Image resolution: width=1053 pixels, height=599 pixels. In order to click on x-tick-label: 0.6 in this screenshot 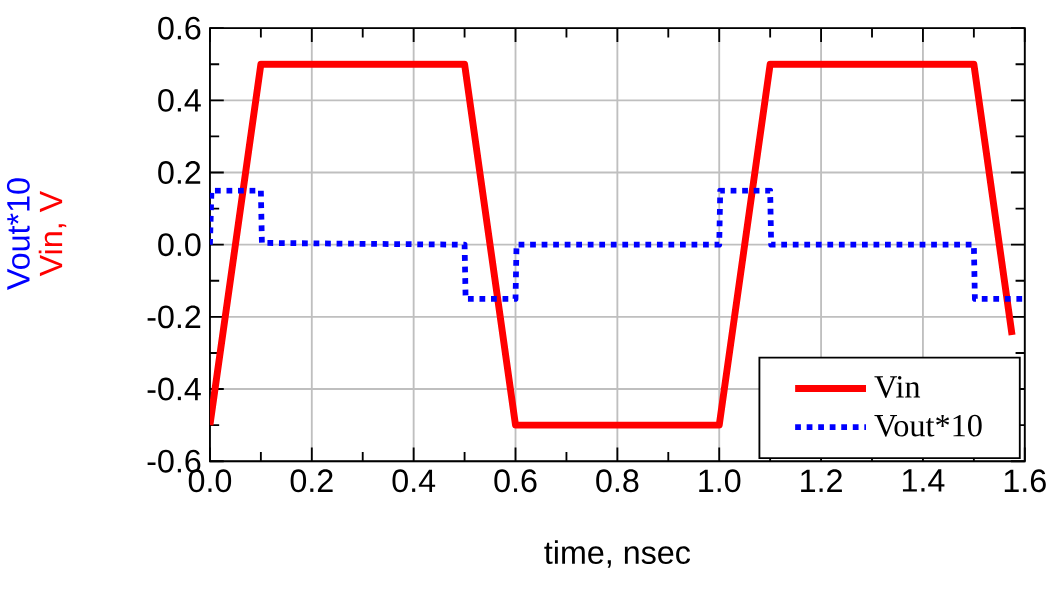, I will do `click(515, 481)`.